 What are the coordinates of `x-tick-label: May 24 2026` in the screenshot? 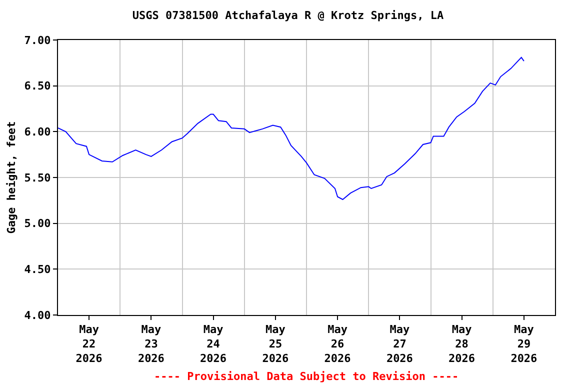 It's located at (213, 344).